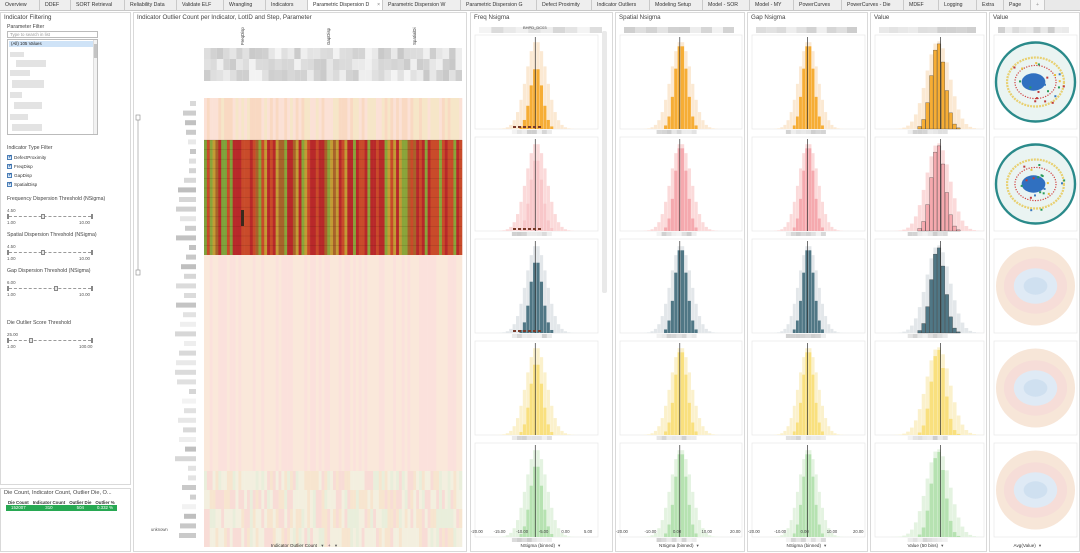 Image resolution: width=1080 pixels, height=553 pixels. Describe the element at coordinates (990, 5) in the screenshot. I see `tab-extra: Extra` at that location.